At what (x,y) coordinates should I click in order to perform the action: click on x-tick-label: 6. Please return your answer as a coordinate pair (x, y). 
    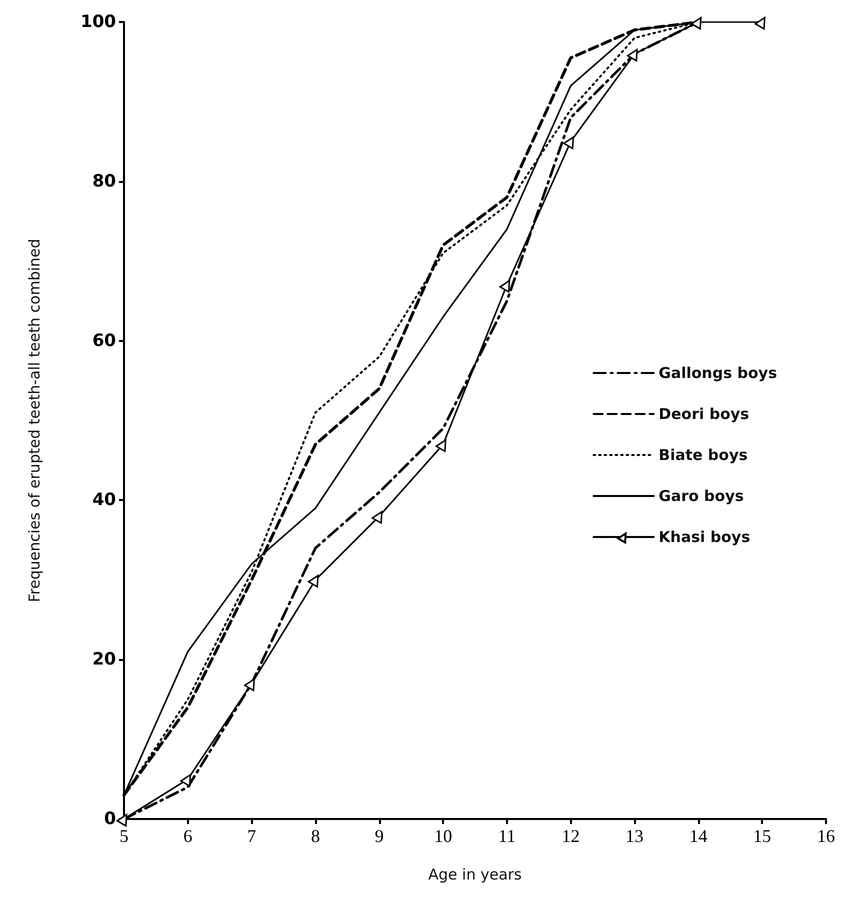
    Looking at the image, I should click on (187, 836).